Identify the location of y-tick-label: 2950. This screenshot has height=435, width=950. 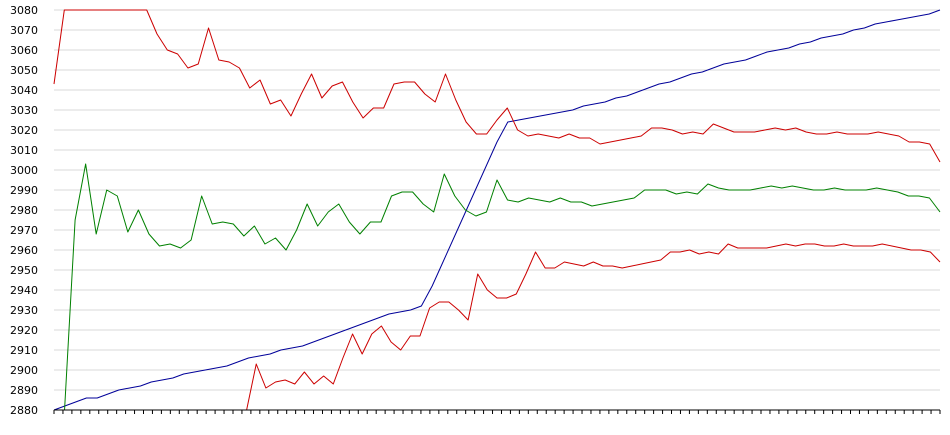
(24, 270).